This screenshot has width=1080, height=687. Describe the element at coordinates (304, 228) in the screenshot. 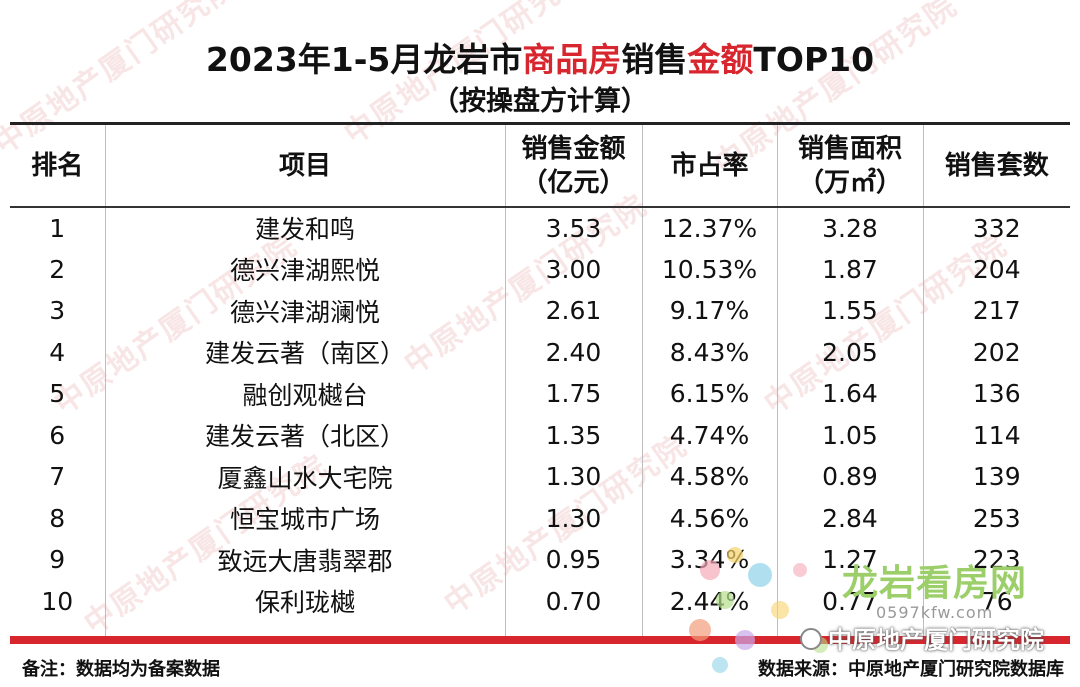

I see `cell-project: 建发和鸣` at that location.